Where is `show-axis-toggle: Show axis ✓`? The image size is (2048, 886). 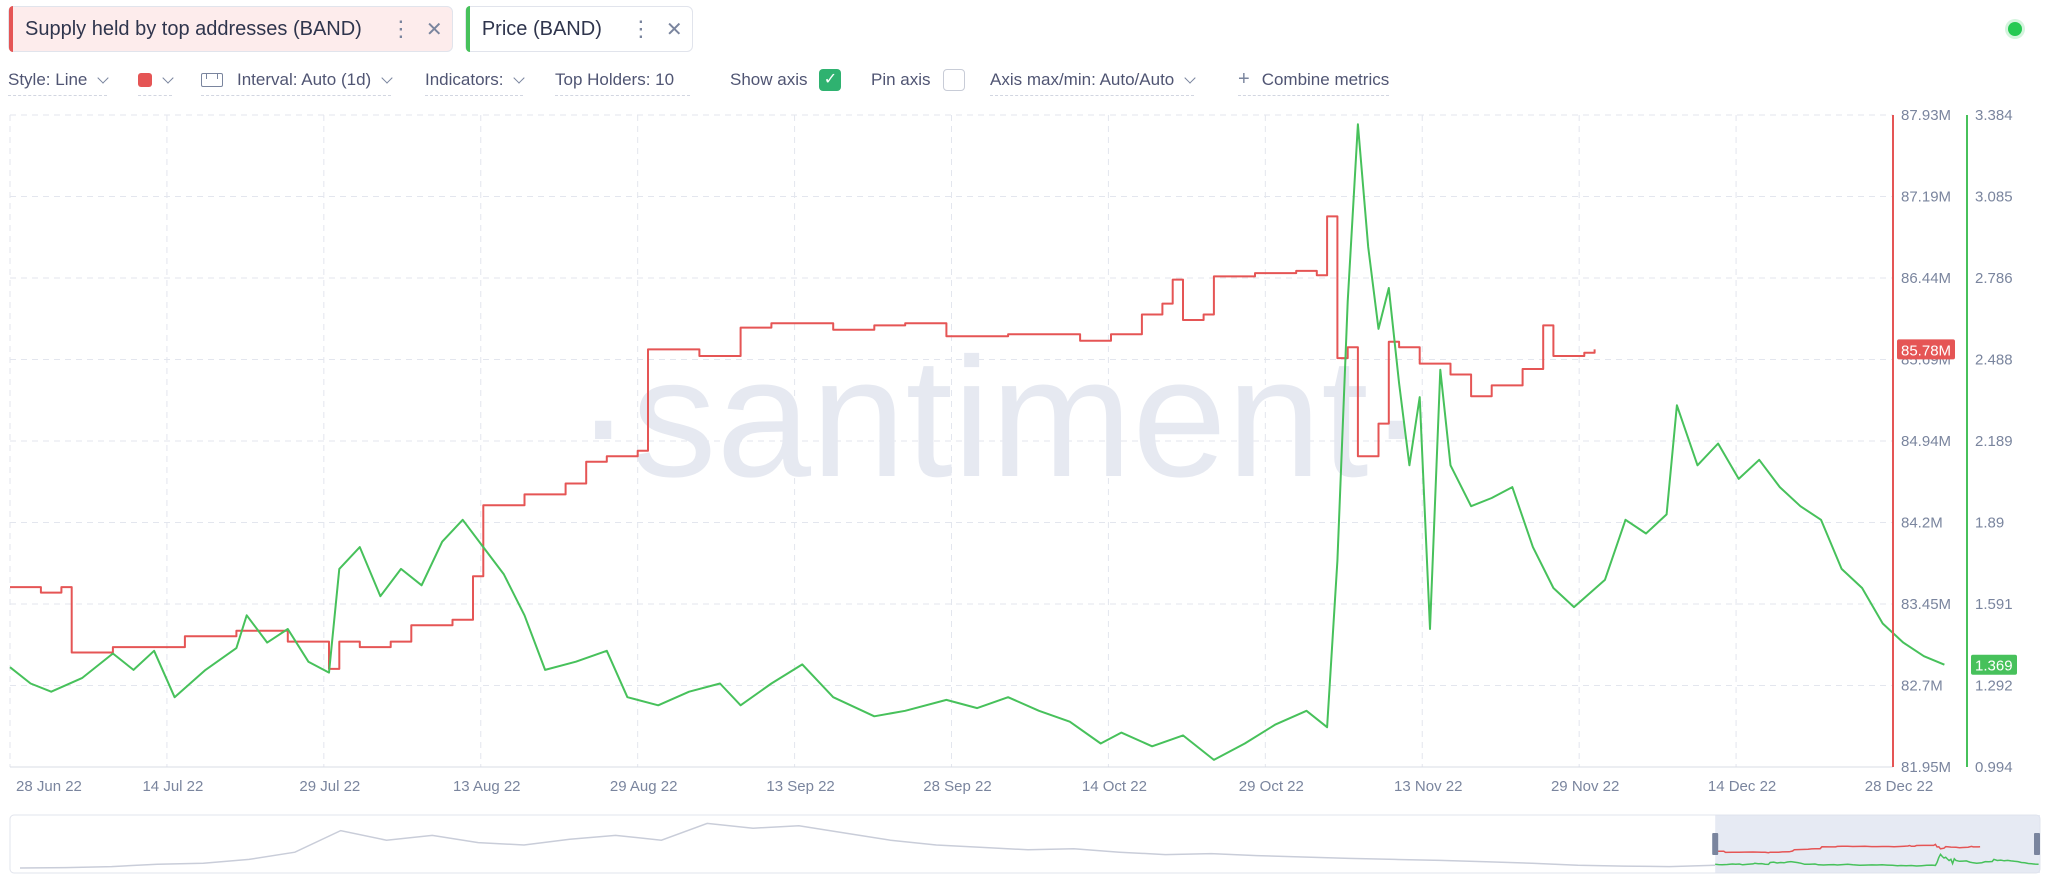 show-axis-toggle: Show axis ✓ is located at coordinates (786, 80).